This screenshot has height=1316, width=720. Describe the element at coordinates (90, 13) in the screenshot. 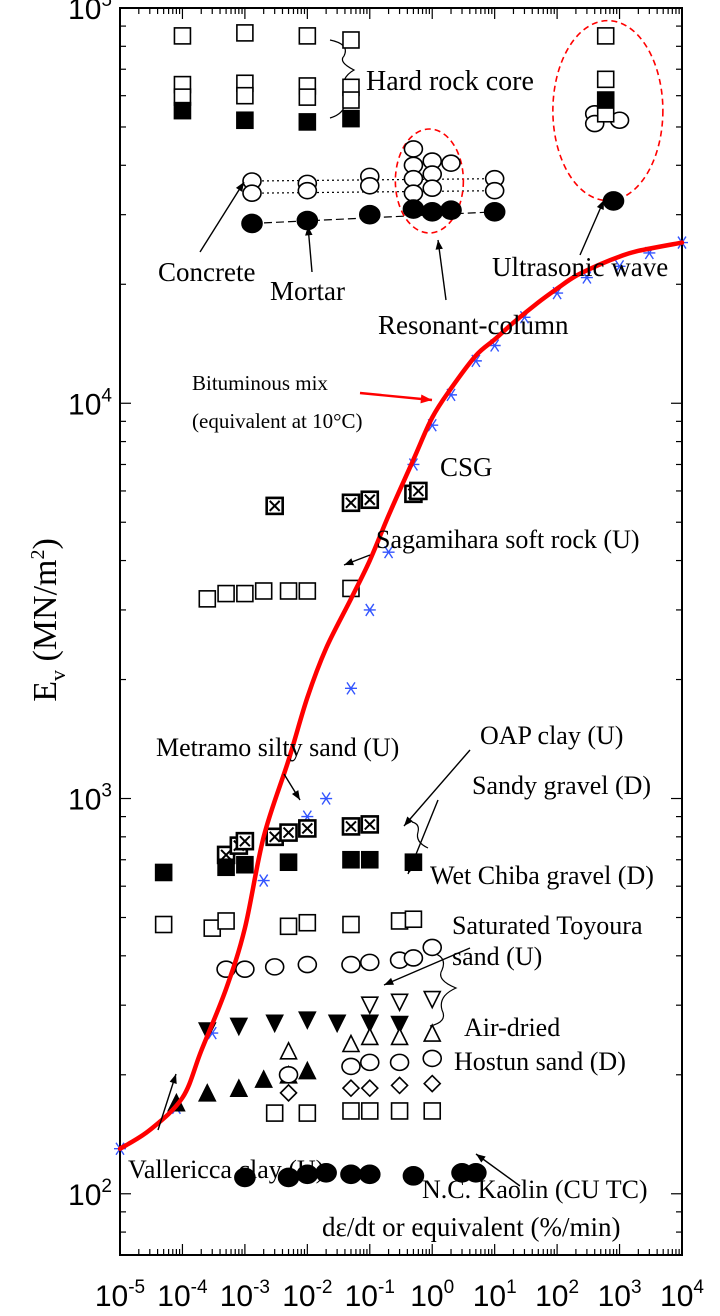

I see `y-tick-label: 105` at that location.